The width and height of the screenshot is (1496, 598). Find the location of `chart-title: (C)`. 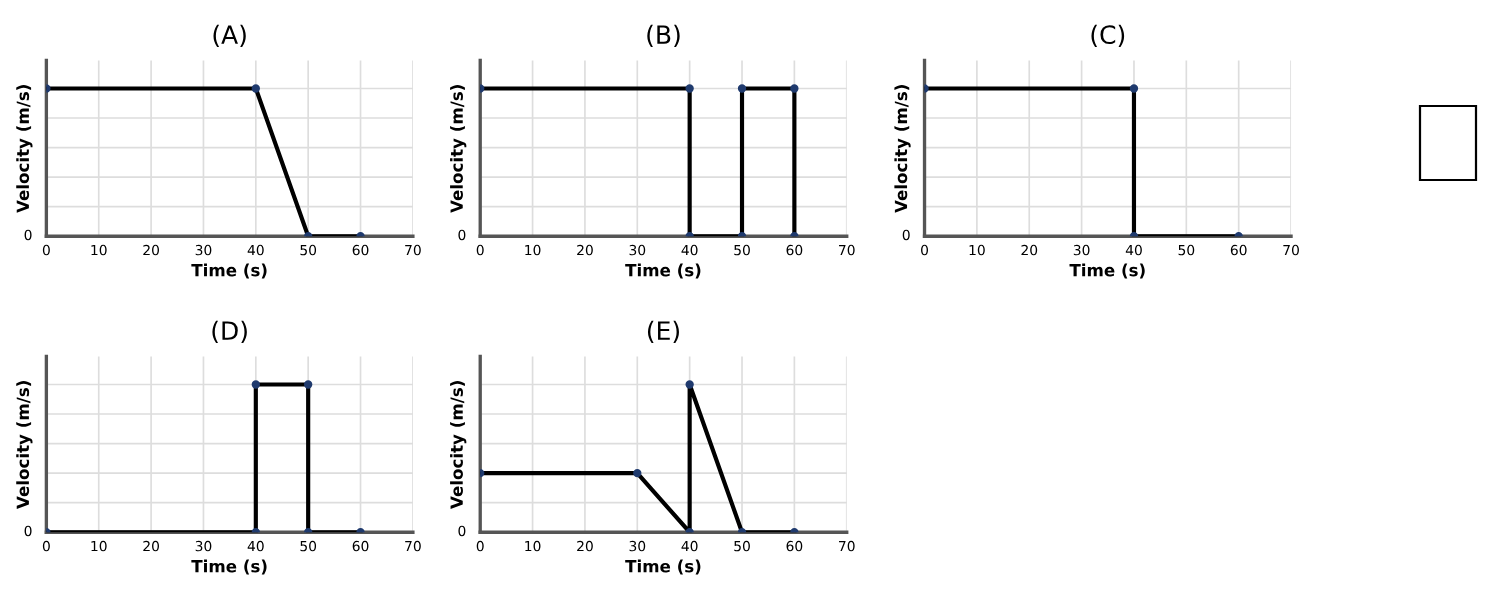

chart-title: (C) is located at coordinates (1108, 36).